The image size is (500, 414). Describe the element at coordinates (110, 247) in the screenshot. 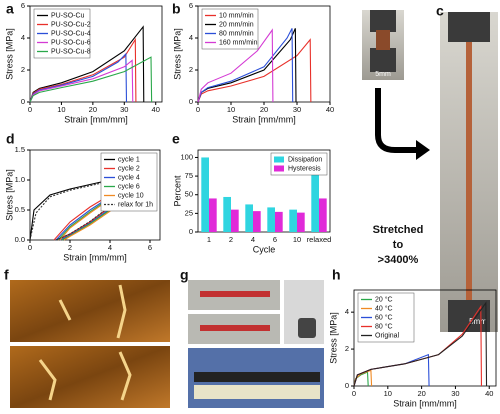

I see `x-tick-label: 4` at that location.